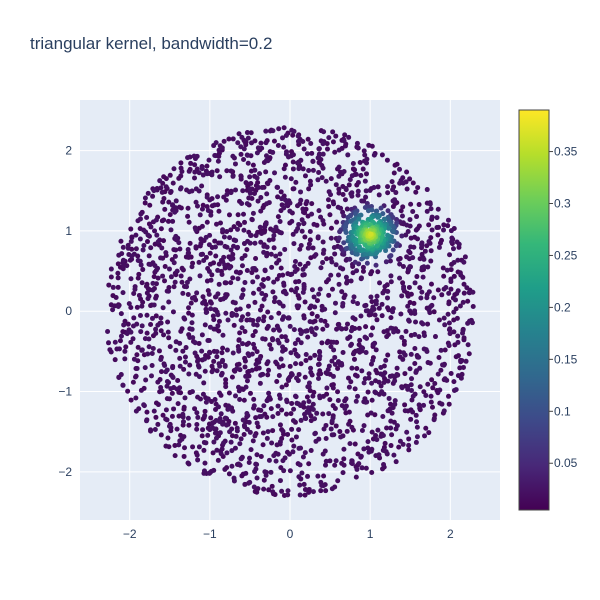  I want to click on y-tick-label: −1, so click(65, 392).